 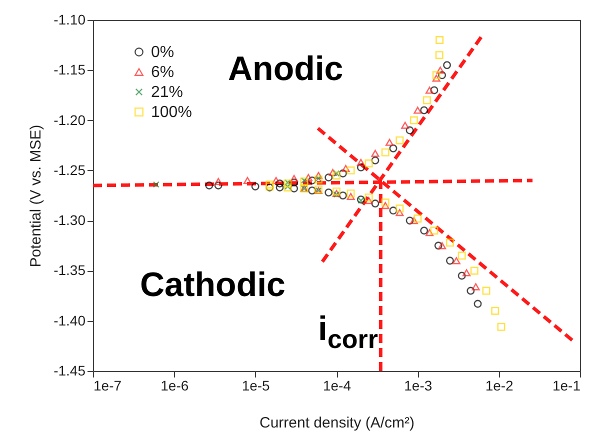 What do you see at coordinates (70, 170) in the screenshot?
I see `y-tick-label: -1.25` at bounding box center [70, 170].